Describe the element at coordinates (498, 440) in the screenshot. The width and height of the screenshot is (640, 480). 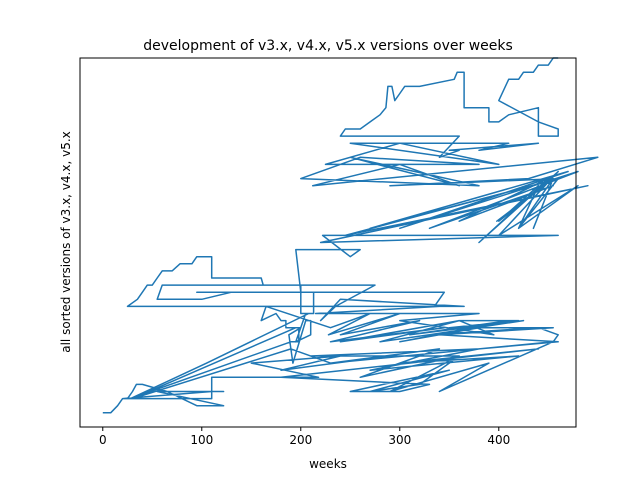
I see `x-tick-label: 400` at that location.